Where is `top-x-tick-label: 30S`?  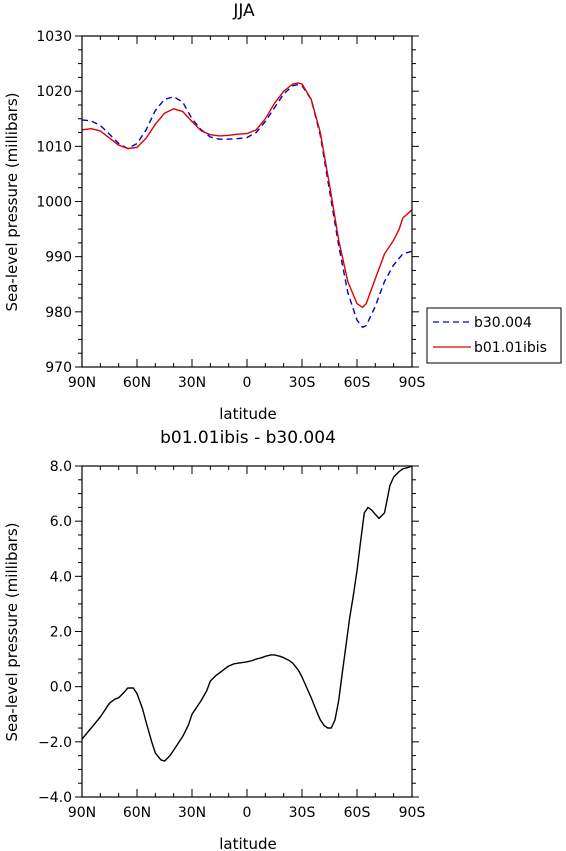
top-x-tick-label: 30S is located at coordinates (302, 383).